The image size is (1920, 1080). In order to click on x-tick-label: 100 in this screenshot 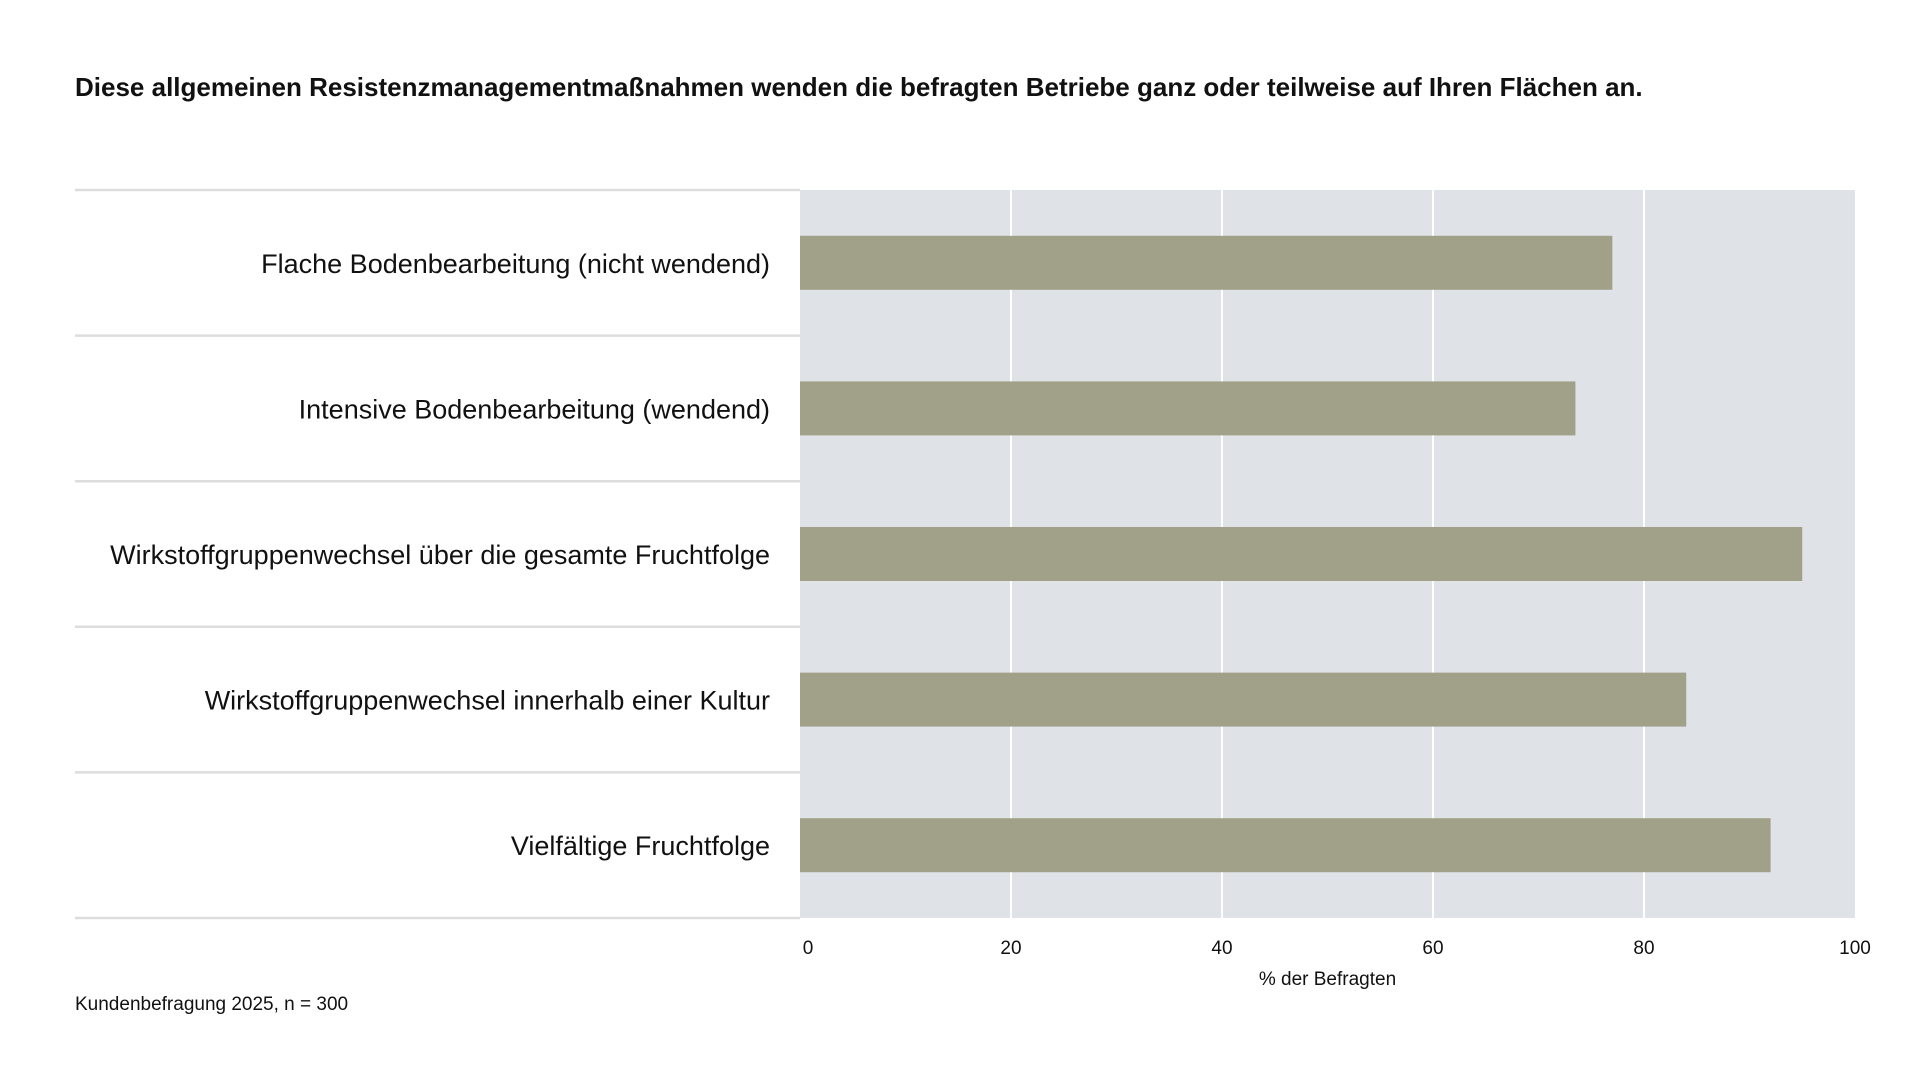, I will do `click(1855, 948)`.